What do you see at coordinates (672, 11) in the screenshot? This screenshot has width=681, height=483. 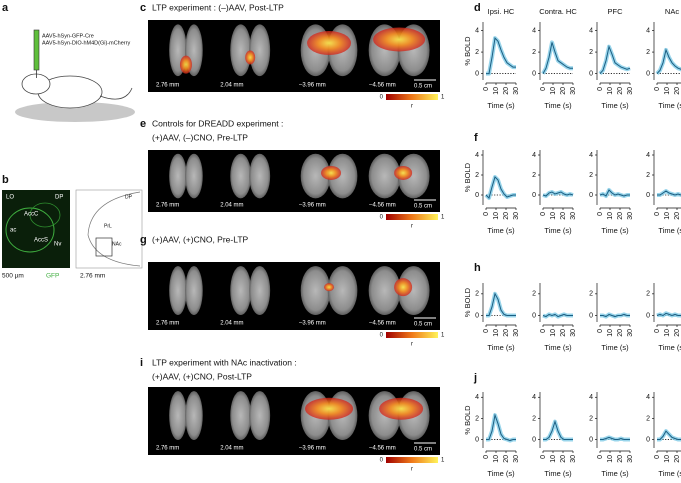 I see `chart-title: NAc` at bounding box center [672, 11].